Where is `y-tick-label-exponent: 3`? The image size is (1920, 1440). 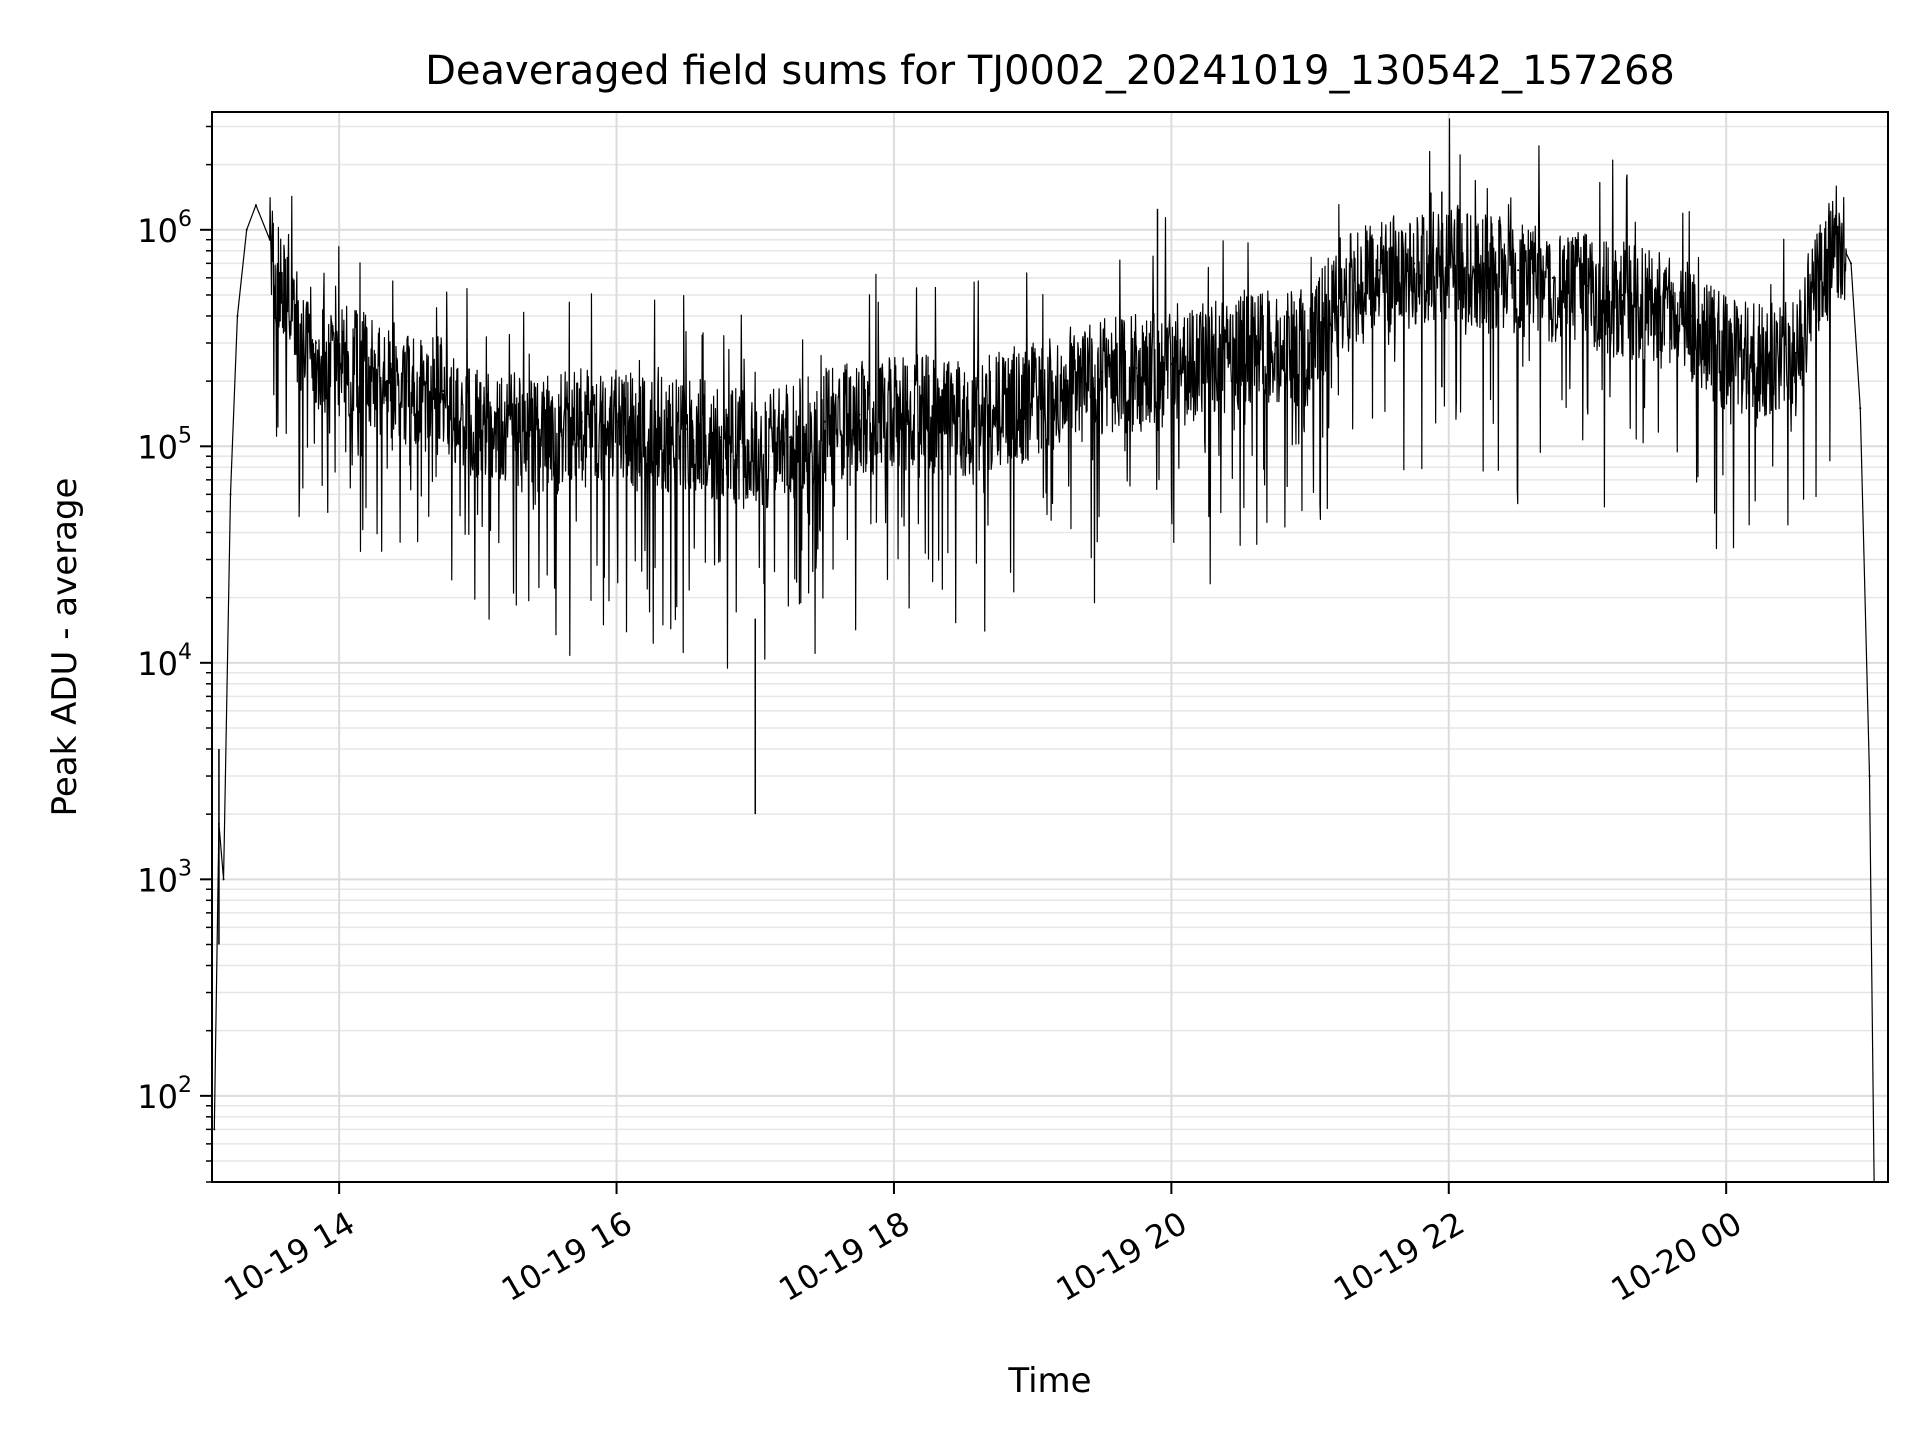 y-tick-label-exponent: 3 is located at coordinates (185, 868).